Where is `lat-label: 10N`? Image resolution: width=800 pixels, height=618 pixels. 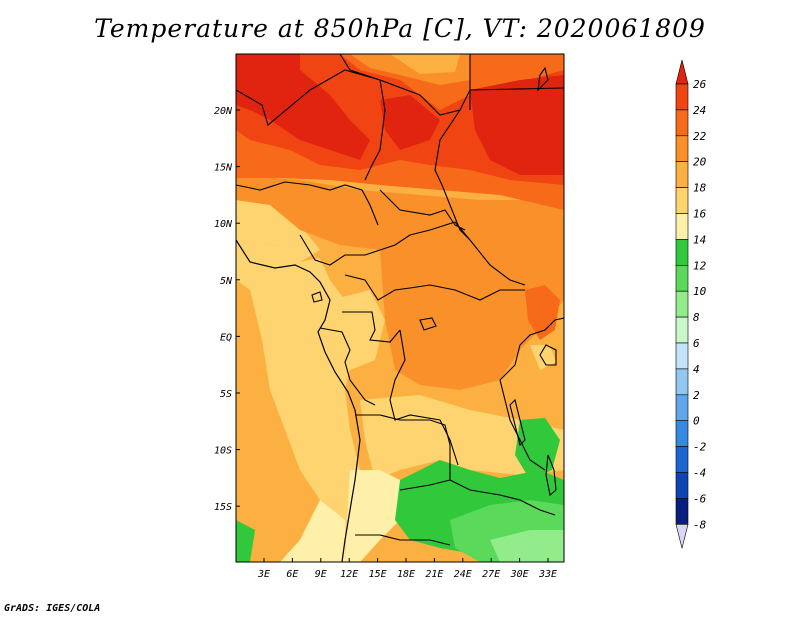
lat-label: 10N is located at coordinates (223, 224).